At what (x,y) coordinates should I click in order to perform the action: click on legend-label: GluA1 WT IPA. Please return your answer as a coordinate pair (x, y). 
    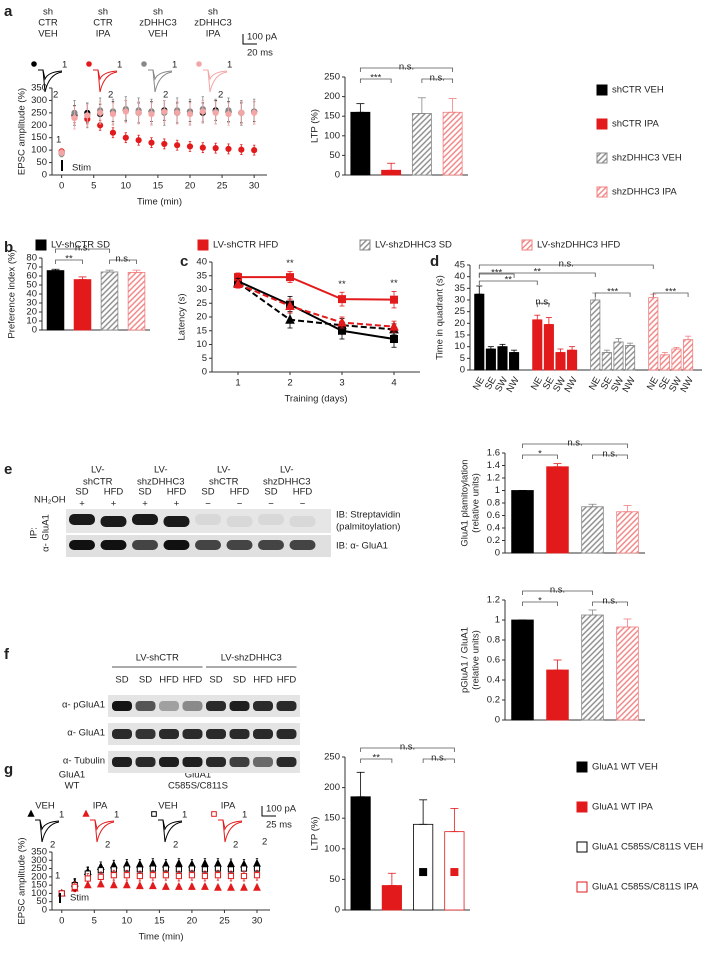
    Looking at the image, I should click on (623, 807).